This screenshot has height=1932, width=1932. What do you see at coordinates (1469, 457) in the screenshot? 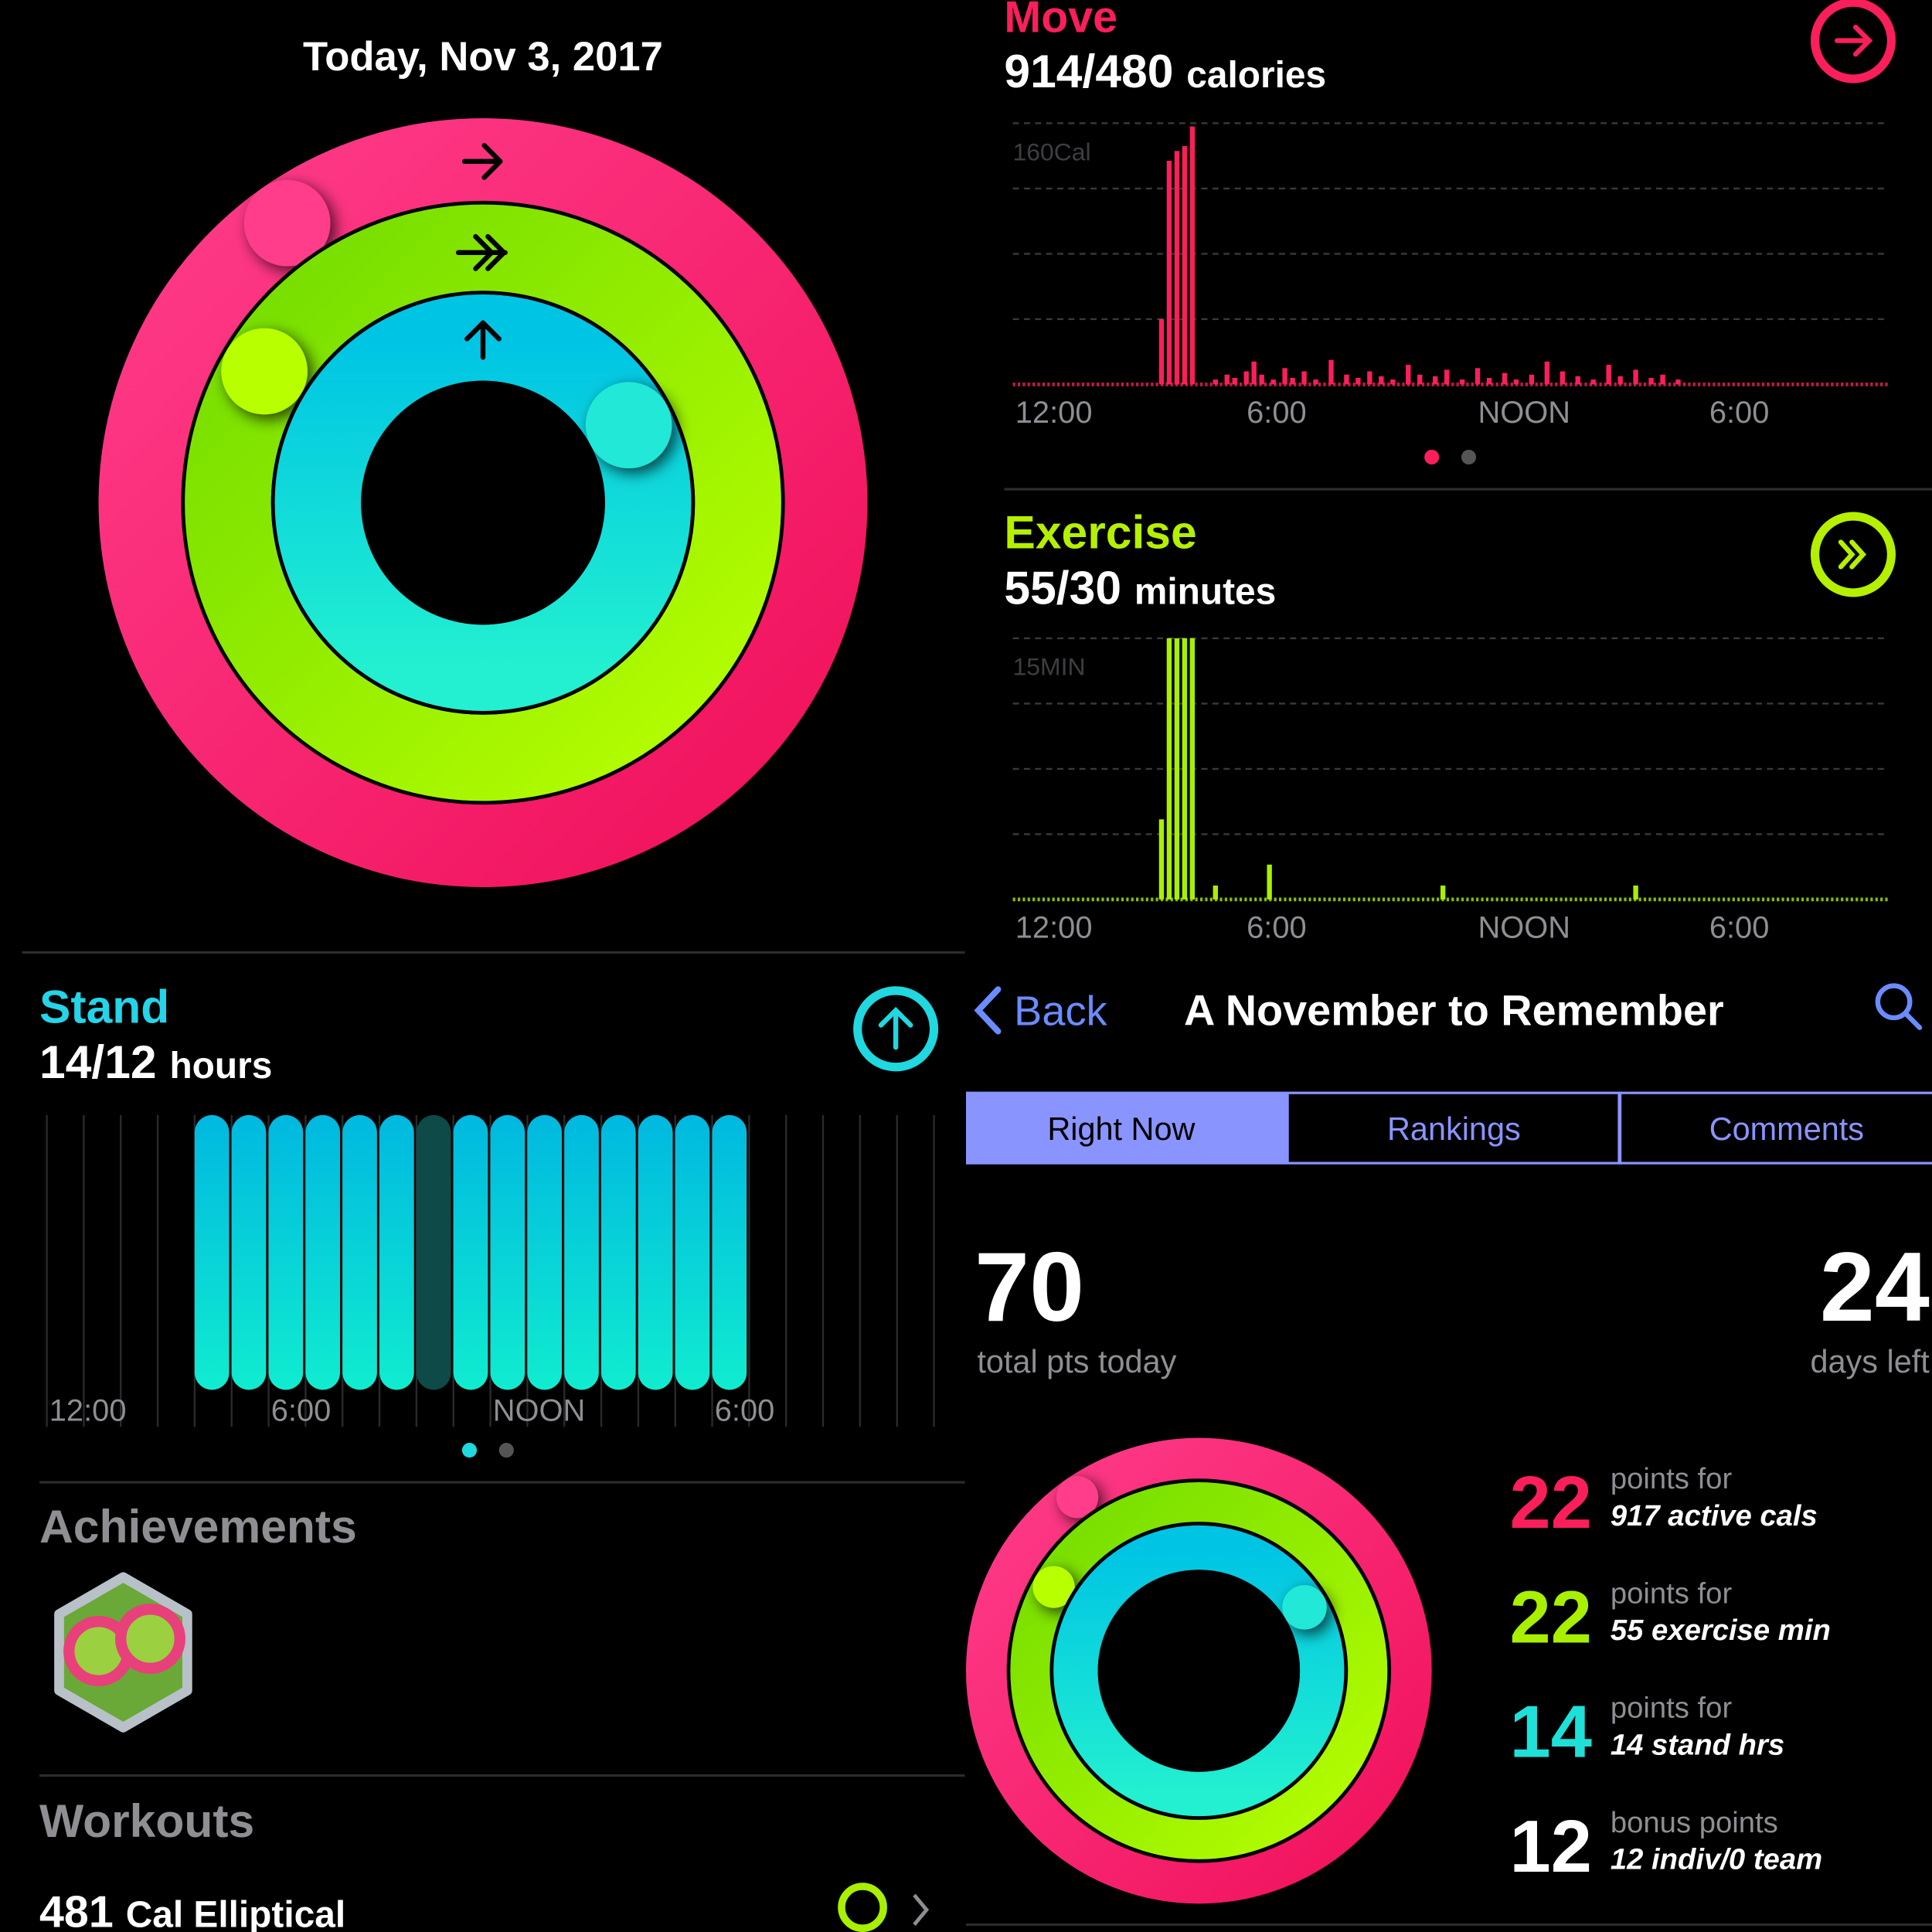
I see `page-dot` at bounding box center [1469, 457].